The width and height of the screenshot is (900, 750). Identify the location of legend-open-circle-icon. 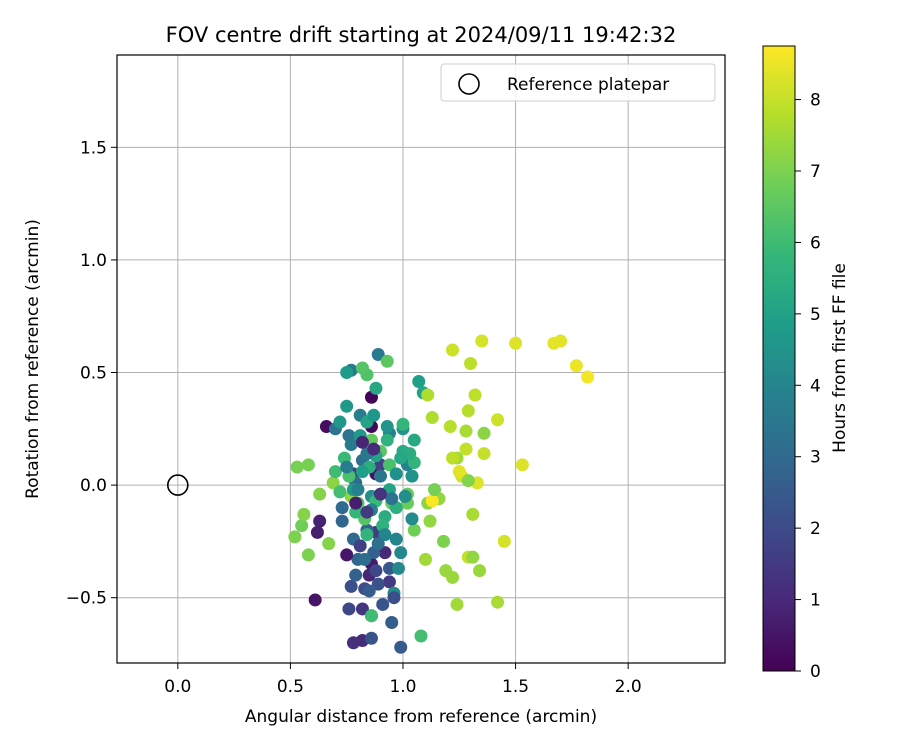
(469, 84).